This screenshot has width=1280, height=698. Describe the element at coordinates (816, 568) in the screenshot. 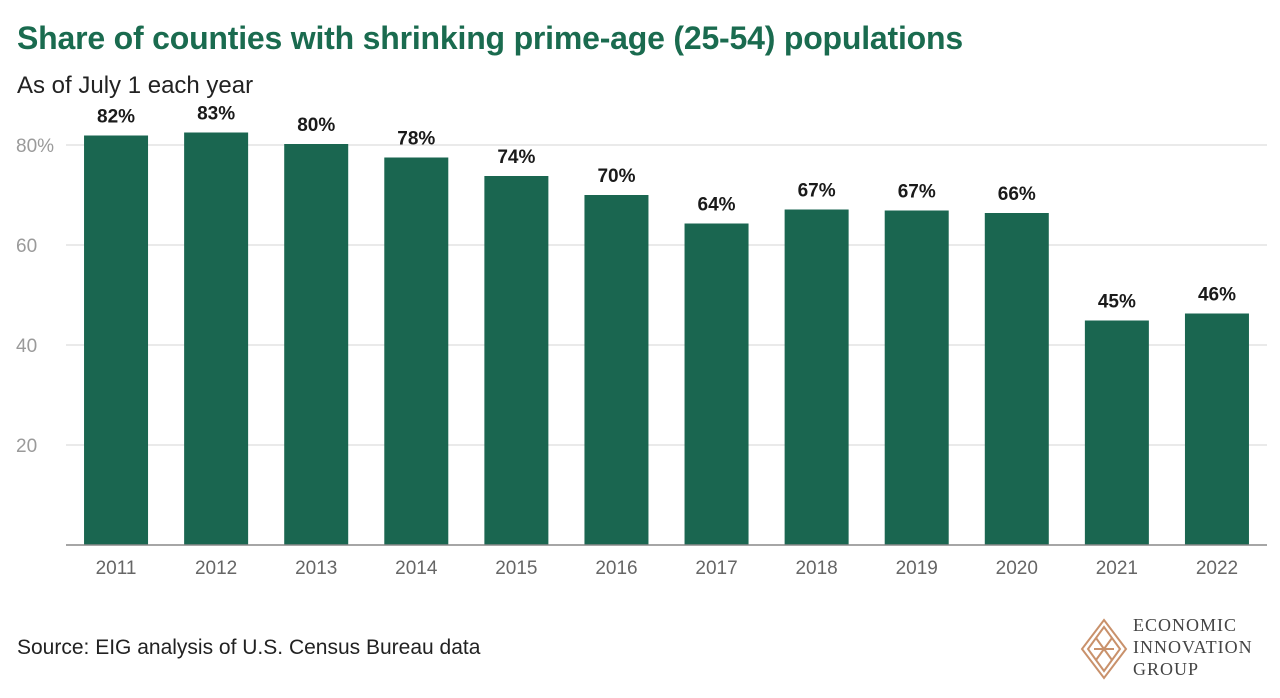

I see `x-tick-label: 2018` at that location.